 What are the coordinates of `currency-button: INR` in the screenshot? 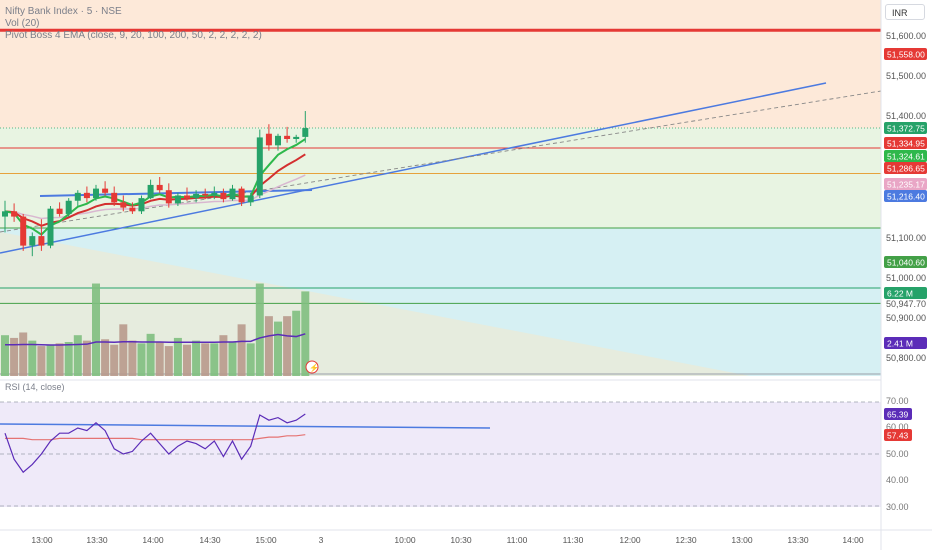 It's located at (905, 12).